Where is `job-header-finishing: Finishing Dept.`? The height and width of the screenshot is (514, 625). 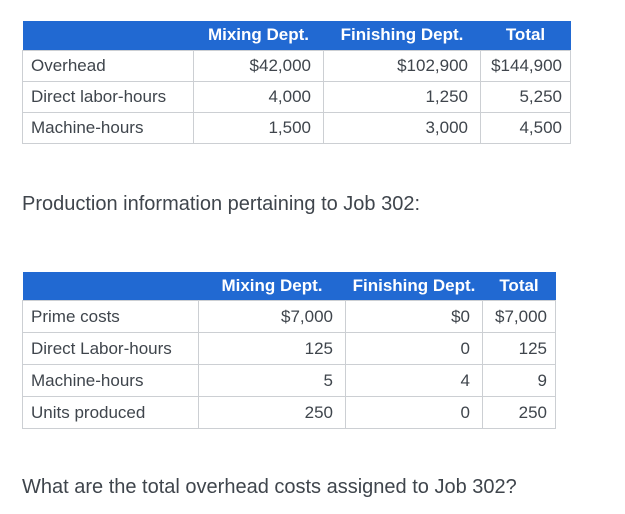 job-header-finishing: Finishing Dept. is located at coordinates (414, 286).